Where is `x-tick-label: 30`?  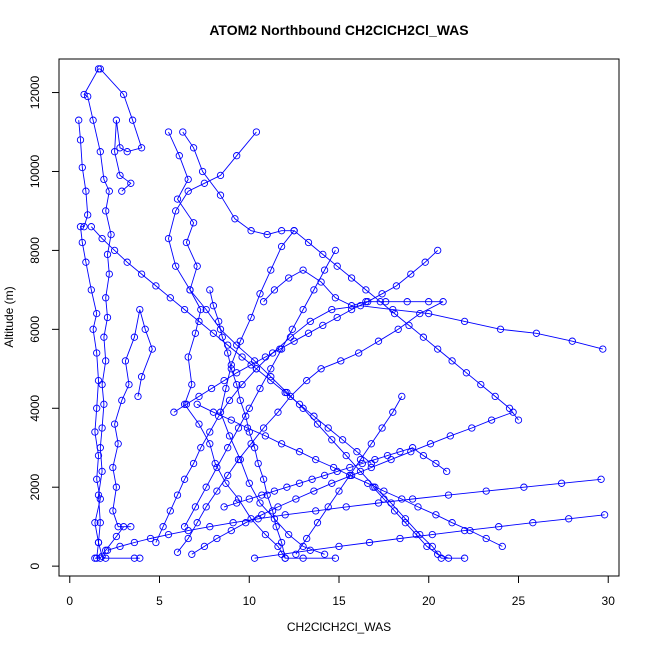 x-tick-label: 30 is located at coordinates (609, 601).